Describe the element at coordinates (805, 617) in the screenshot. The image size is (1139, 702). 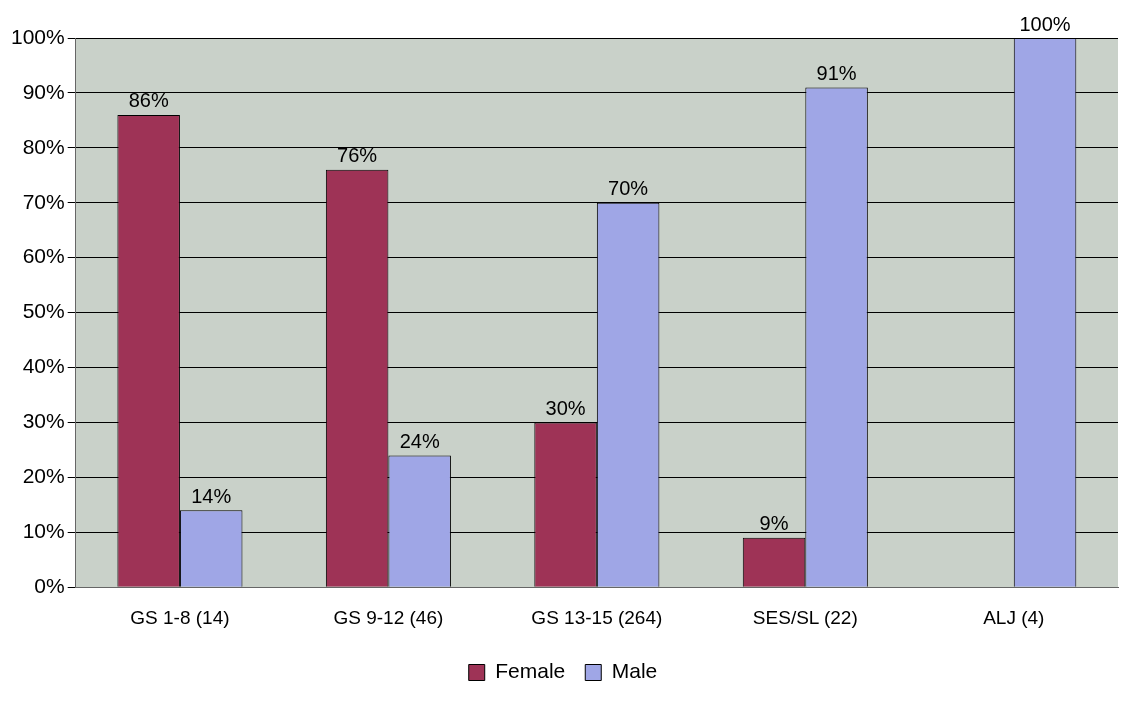
I see `x-tick-label: SES/SL (22)` at that location.